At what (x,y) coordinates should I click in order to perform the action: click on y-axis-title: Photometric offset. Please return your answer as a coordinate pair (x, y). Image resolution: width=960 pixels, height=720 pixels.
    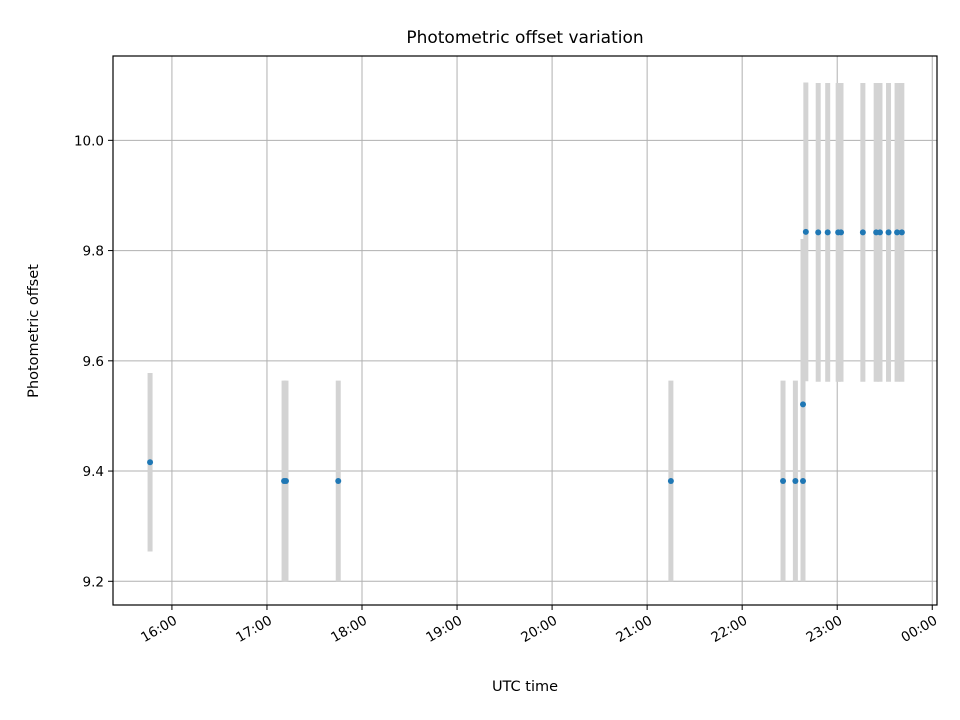
    Looking at the image, I should click on (34, 331).